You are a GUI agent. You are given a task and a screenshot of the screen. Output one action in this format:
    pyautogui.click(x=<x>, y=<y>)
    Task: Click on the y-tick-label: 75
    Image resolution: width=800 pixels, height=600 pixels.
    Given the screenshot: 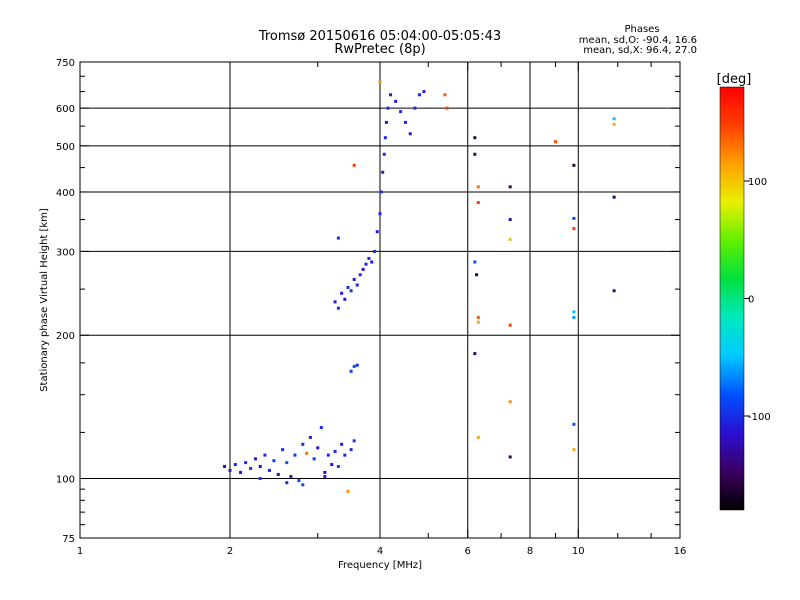 What is the action you would take?
    pyautogui.click(x=68, y=539)
    